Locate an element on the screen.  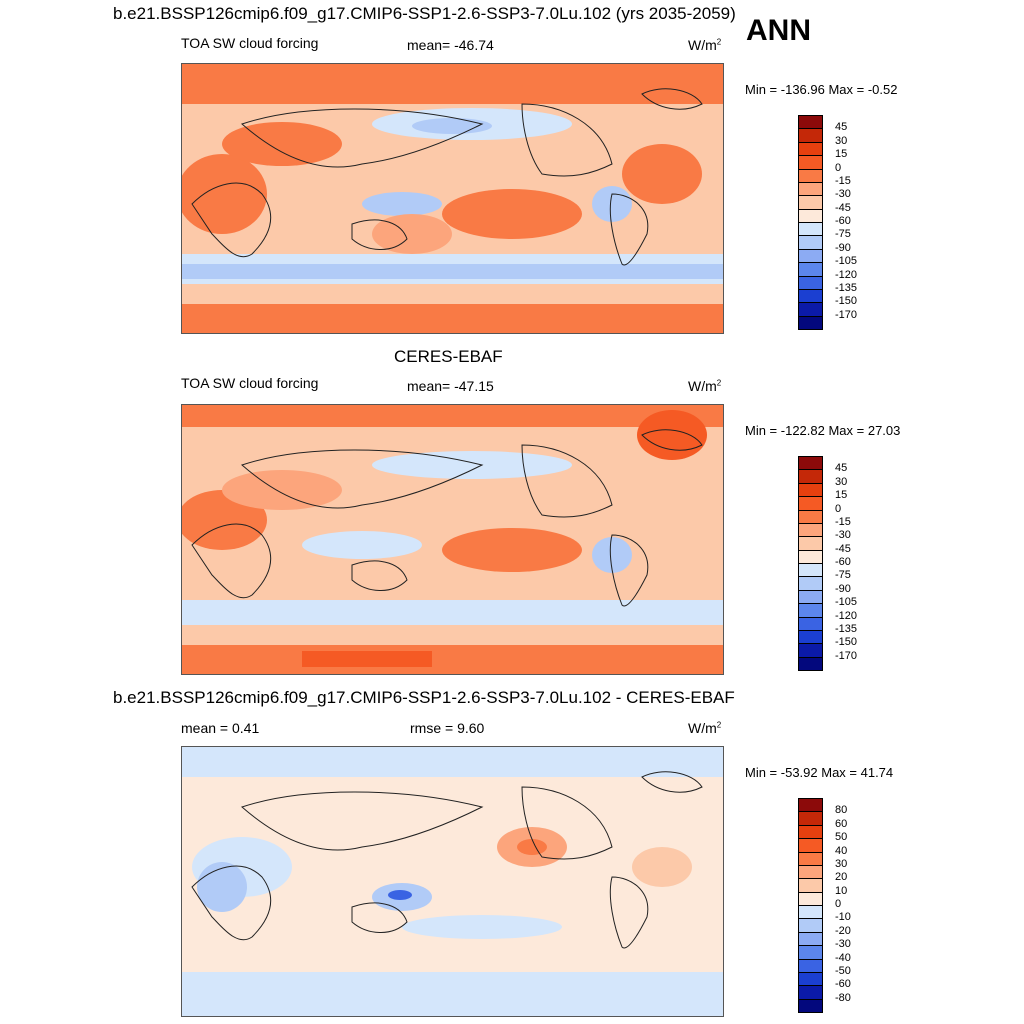
colorbar-tick-label: 80 is located at coordinates (841, 810).